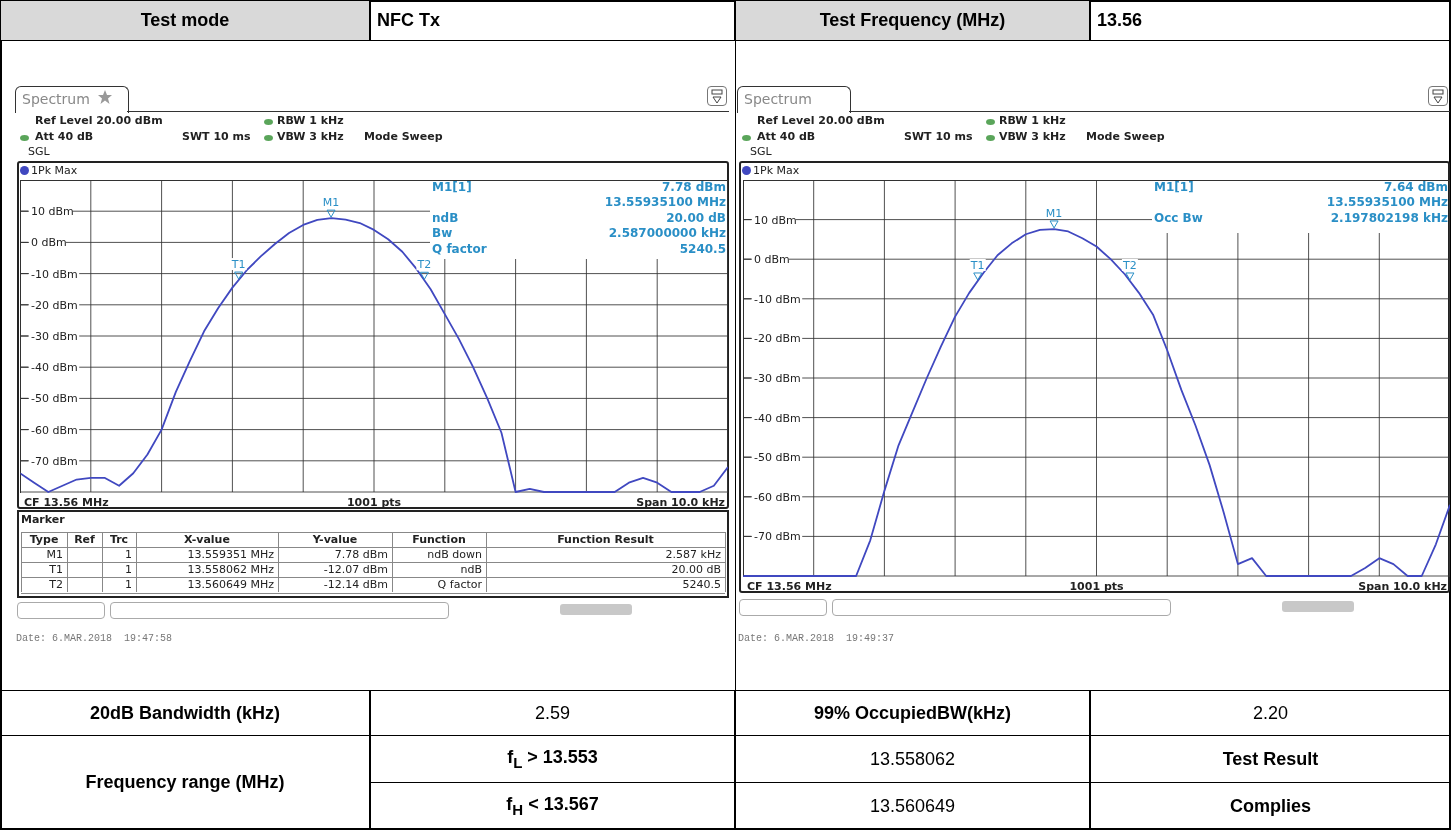  What do you see at coordinates (56, 584) in the screenshot?
I see `text: T2` at bounding box center [56, 584].